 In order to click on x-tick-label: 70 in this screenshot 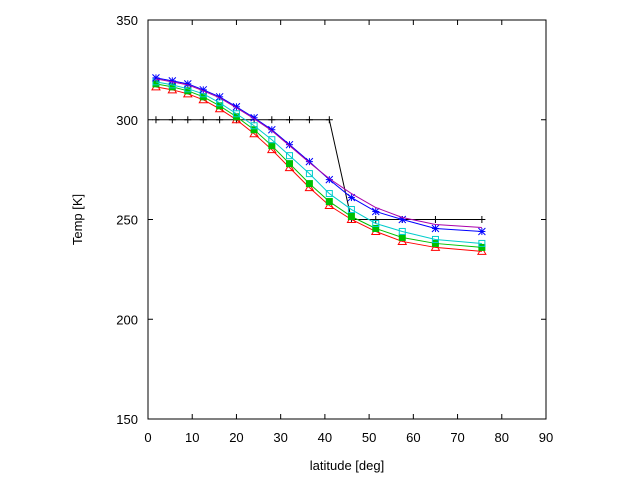, I will do `click(457, 437)`.